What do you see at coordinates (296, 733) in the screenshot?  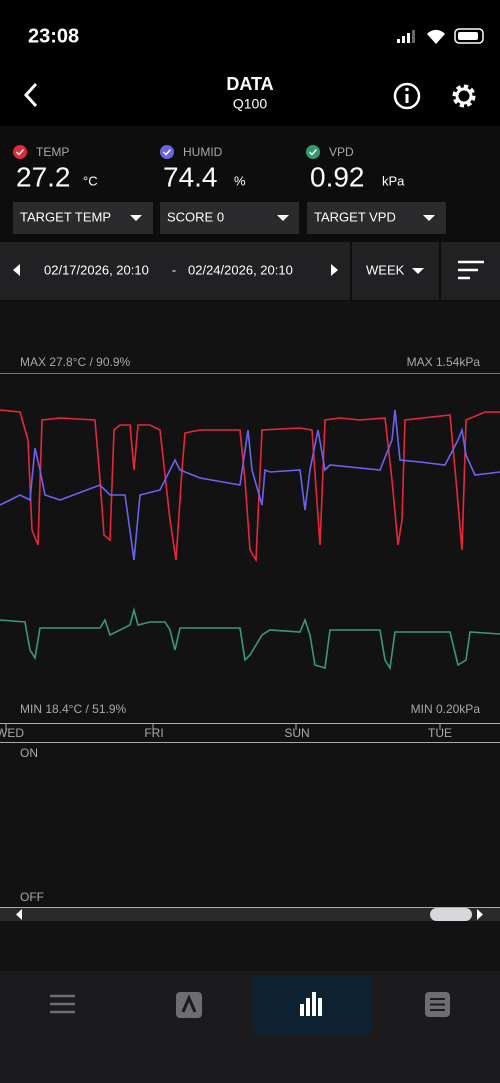 I see `day-label: SUN` at bounding box center [296, 733].